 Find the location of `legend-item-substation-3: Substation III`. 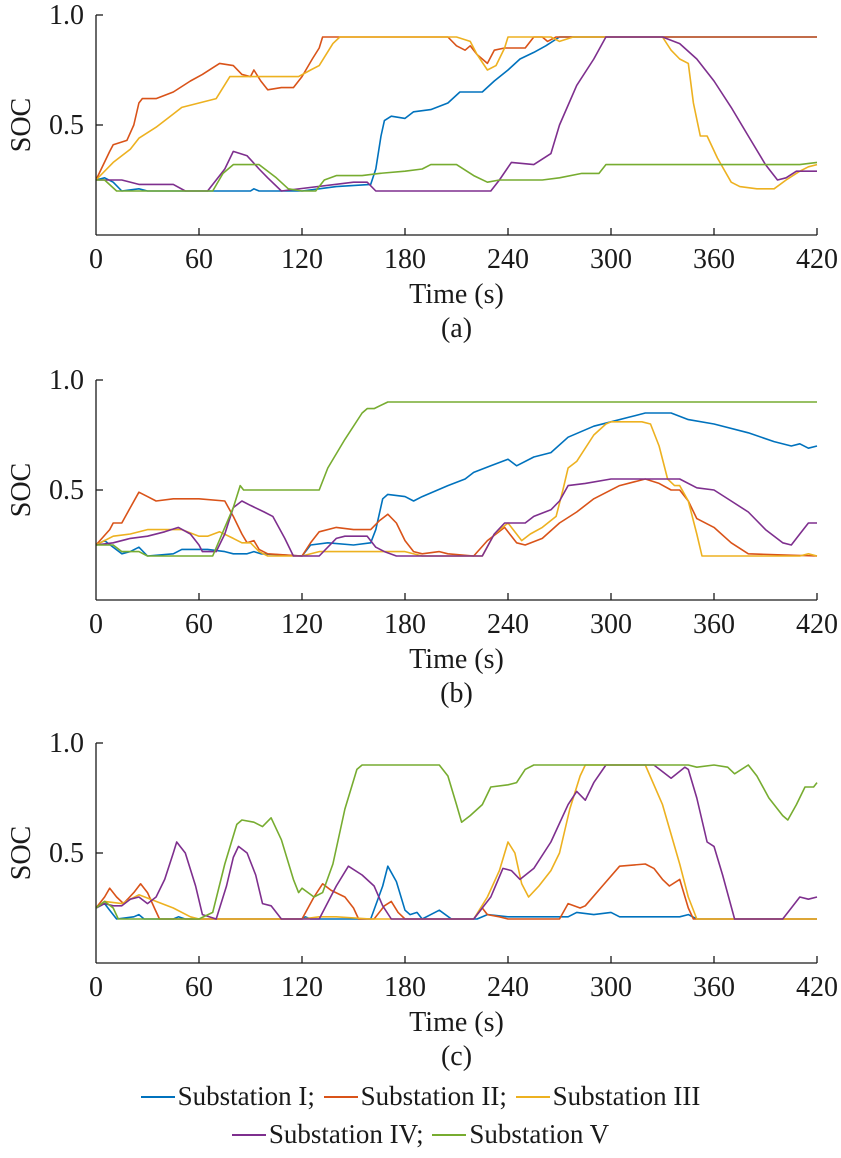

legend-item-substation-3: Substation III is located at coordinates (608, 1096).